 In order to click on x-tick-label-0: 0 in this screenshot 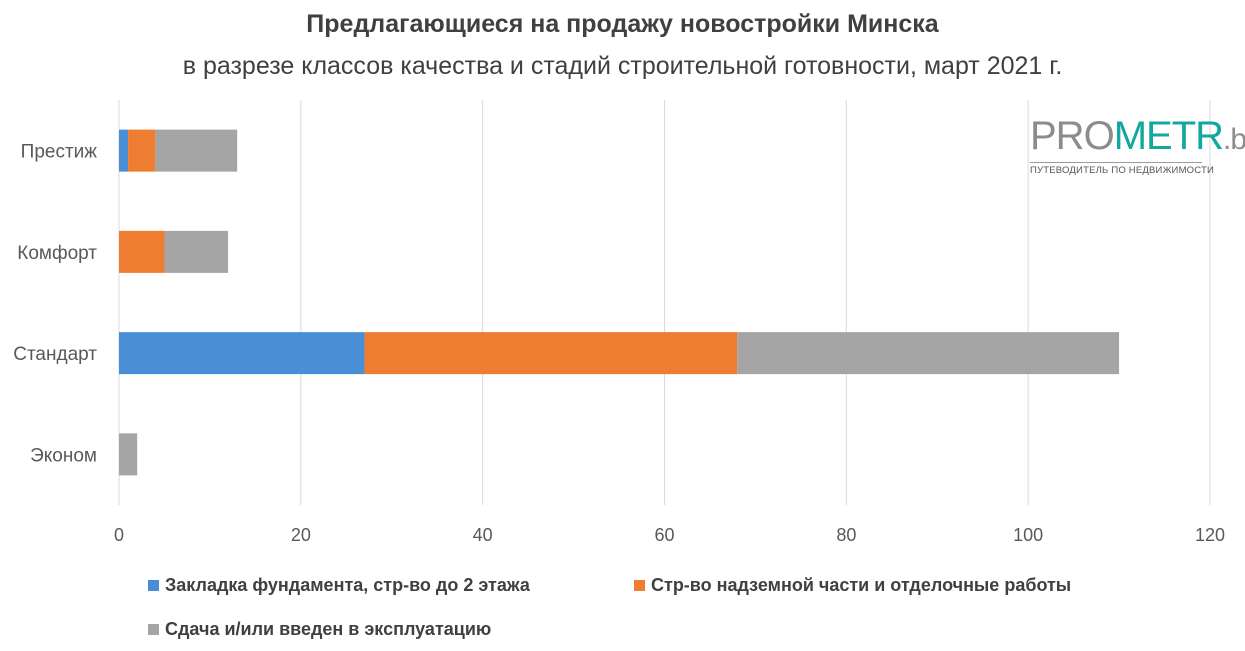, I will do `click(119, 535)`.